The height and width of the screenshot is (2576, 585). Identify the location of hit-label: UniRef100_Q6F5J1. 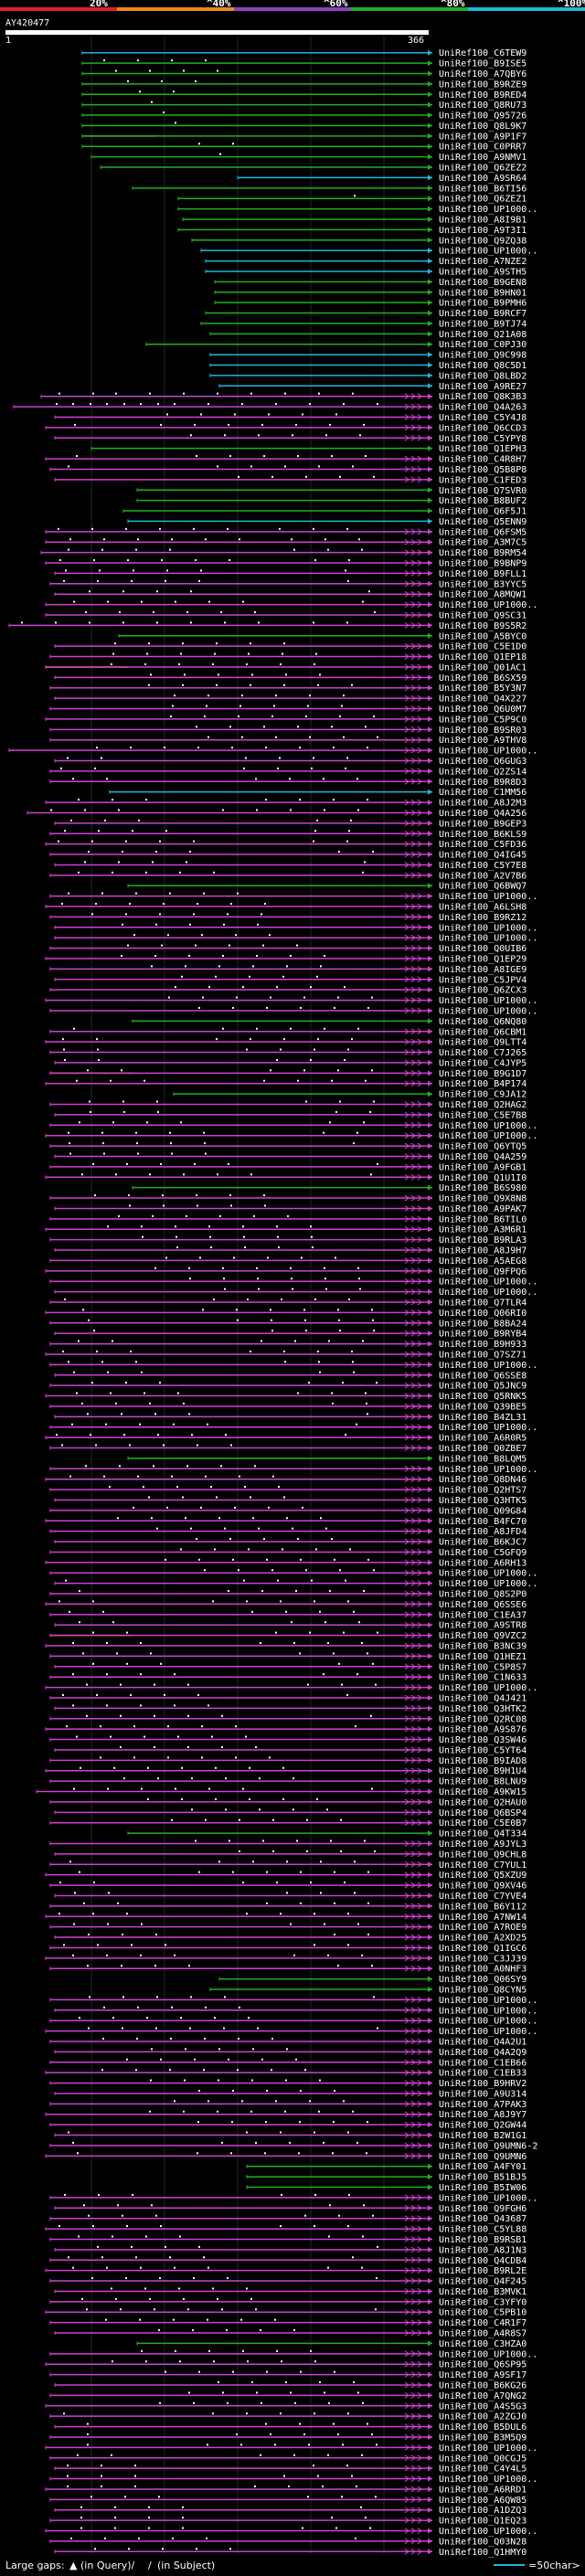
(483, 512).